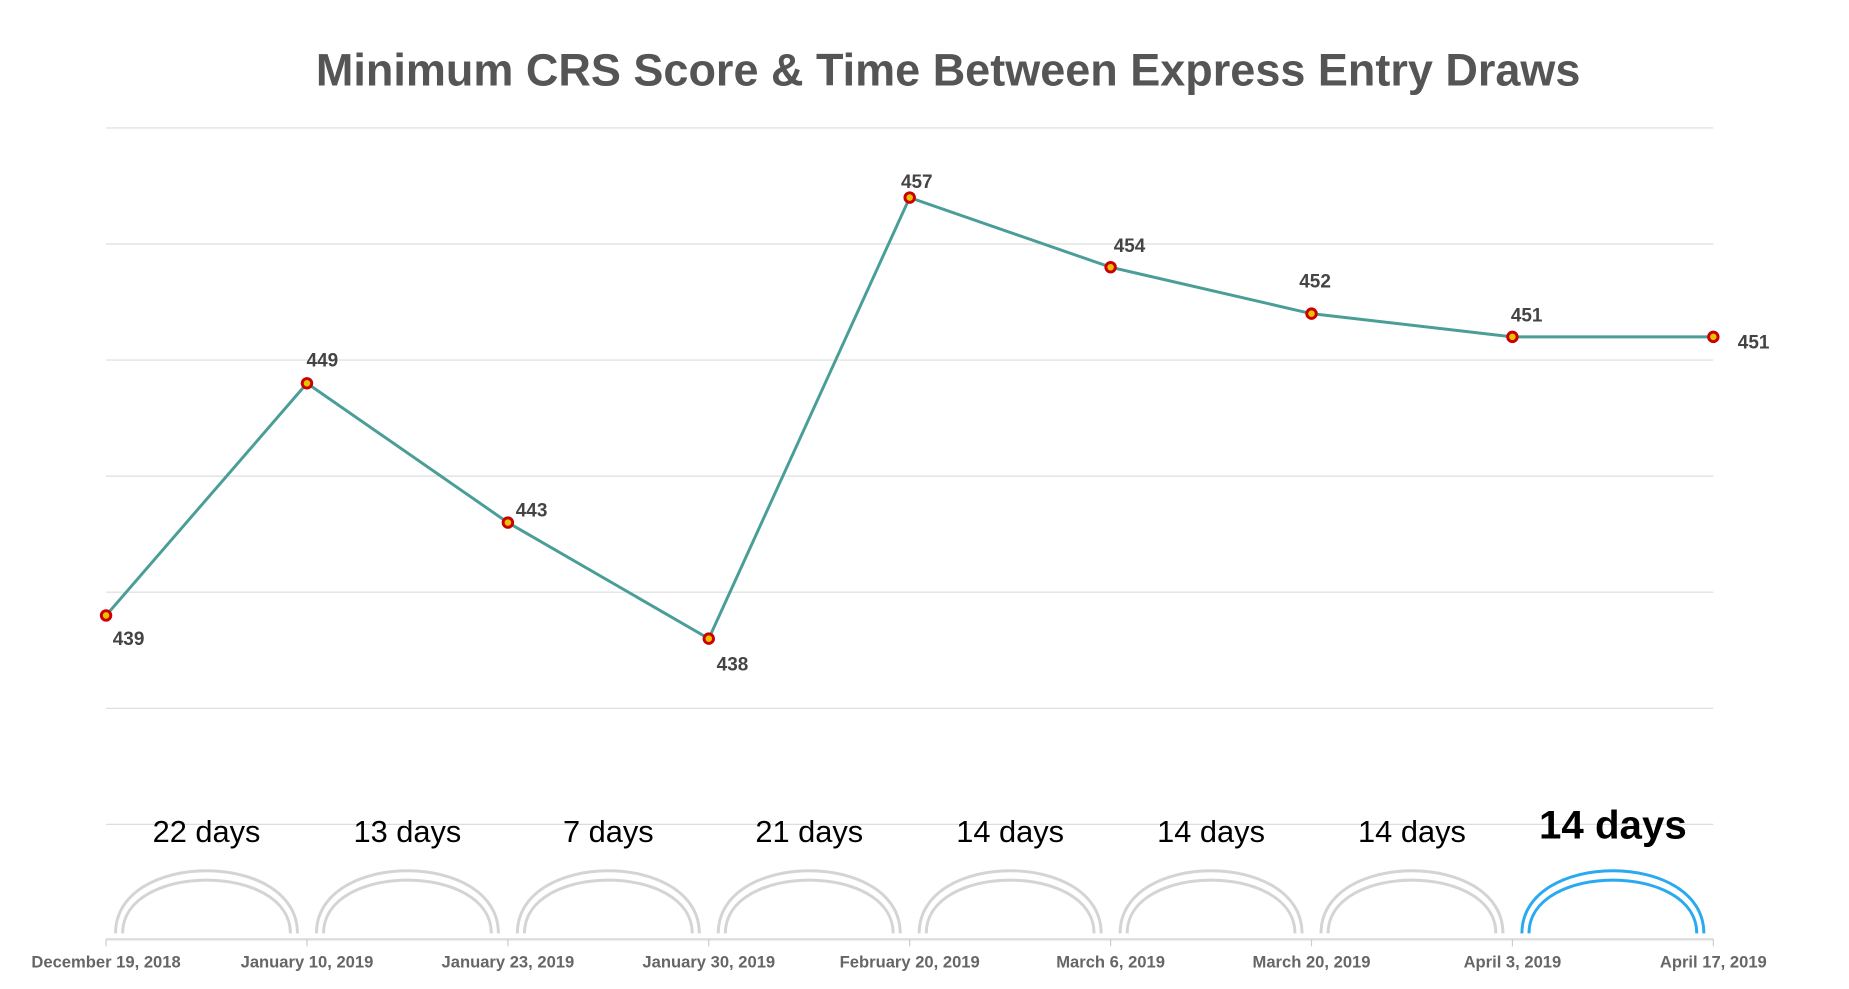 This screenshot has height=989, width=1849. I want to click on x-tick-label: January 23, 2019, so click(508, 962).